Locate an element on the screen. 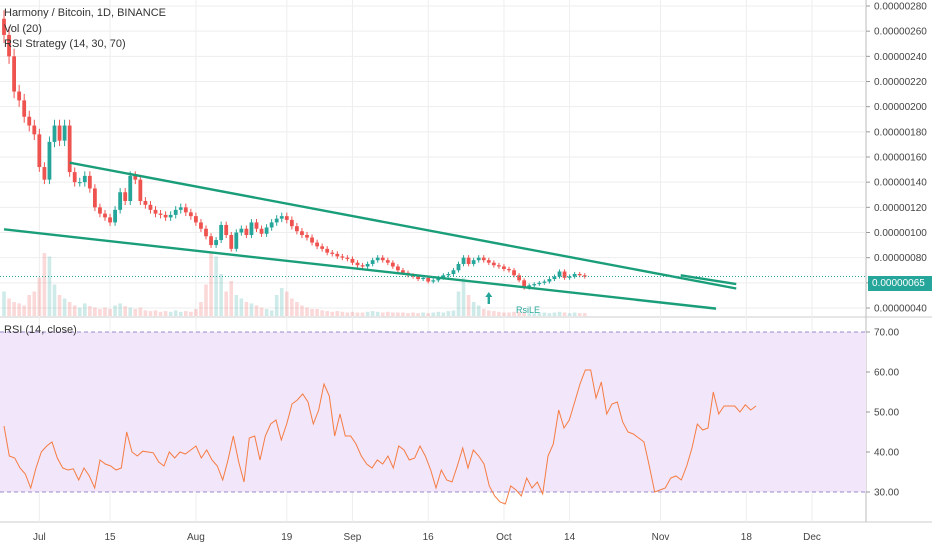 Image resolution: width=932 pixels, height=550 pixels. price-tick-label: 0.00000100 is located at coordinates (900, 233).